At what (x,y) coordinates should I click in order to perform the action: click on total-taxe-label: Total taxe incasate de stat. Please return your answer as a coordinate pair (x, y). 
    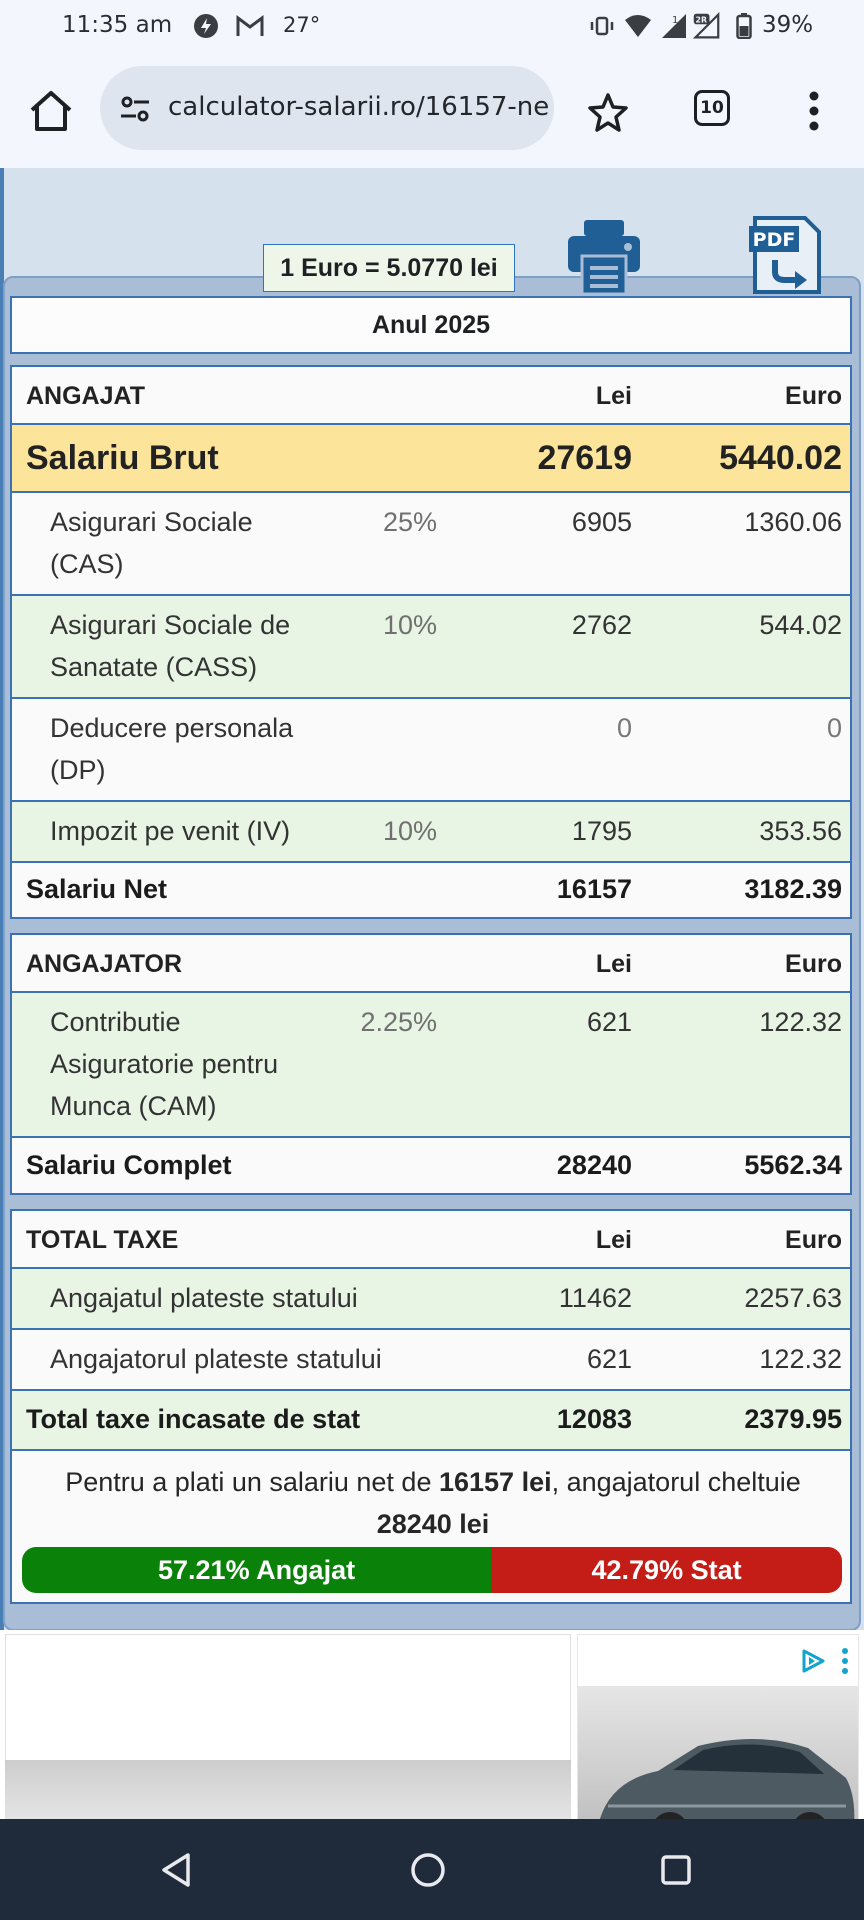
    Looking at the image, I should click on (193, 1419).